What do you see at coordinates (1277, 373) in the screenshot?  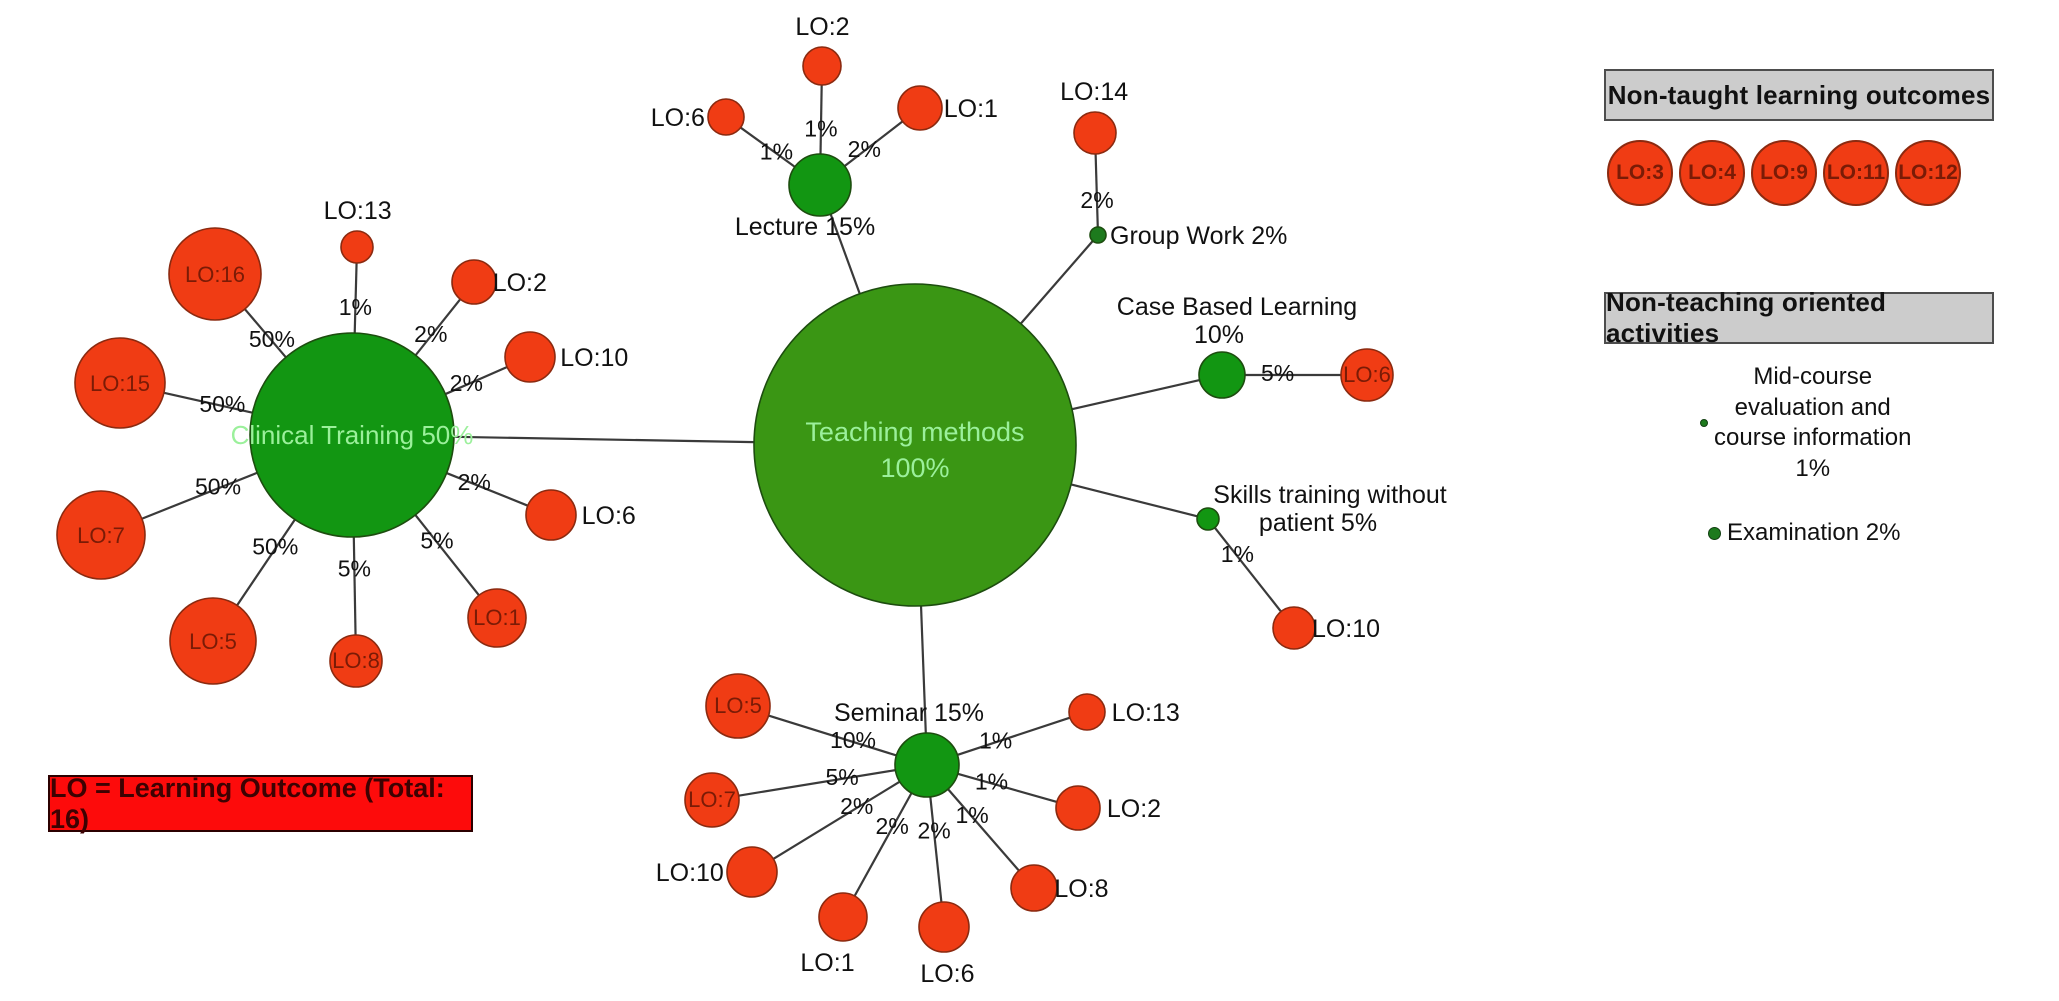 I see `edge-percent-label: 5%` at bounding box center [1277, 373].